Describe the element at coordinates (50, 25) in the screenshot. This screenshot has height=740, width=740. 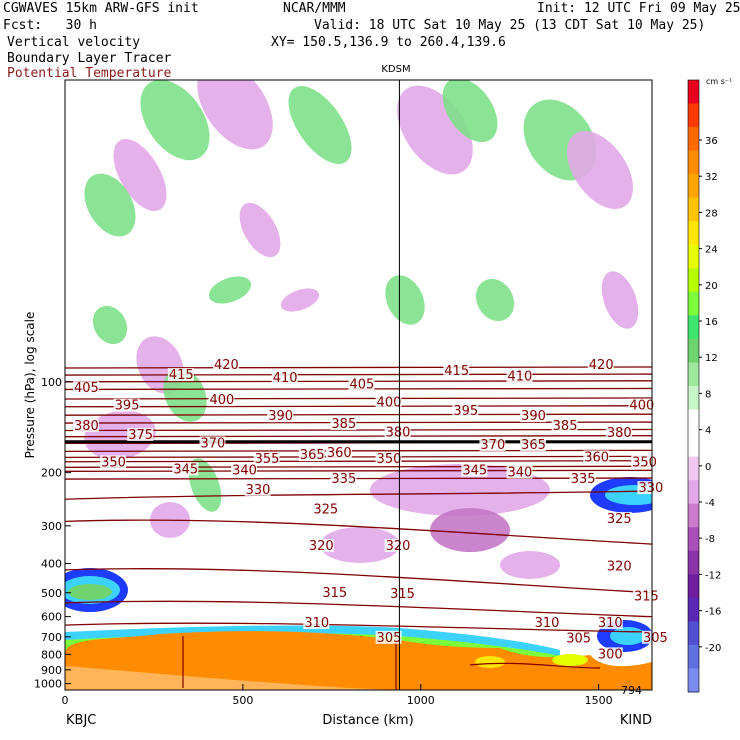
I see `forecast-hour: Fcst: 30 h` at that location.